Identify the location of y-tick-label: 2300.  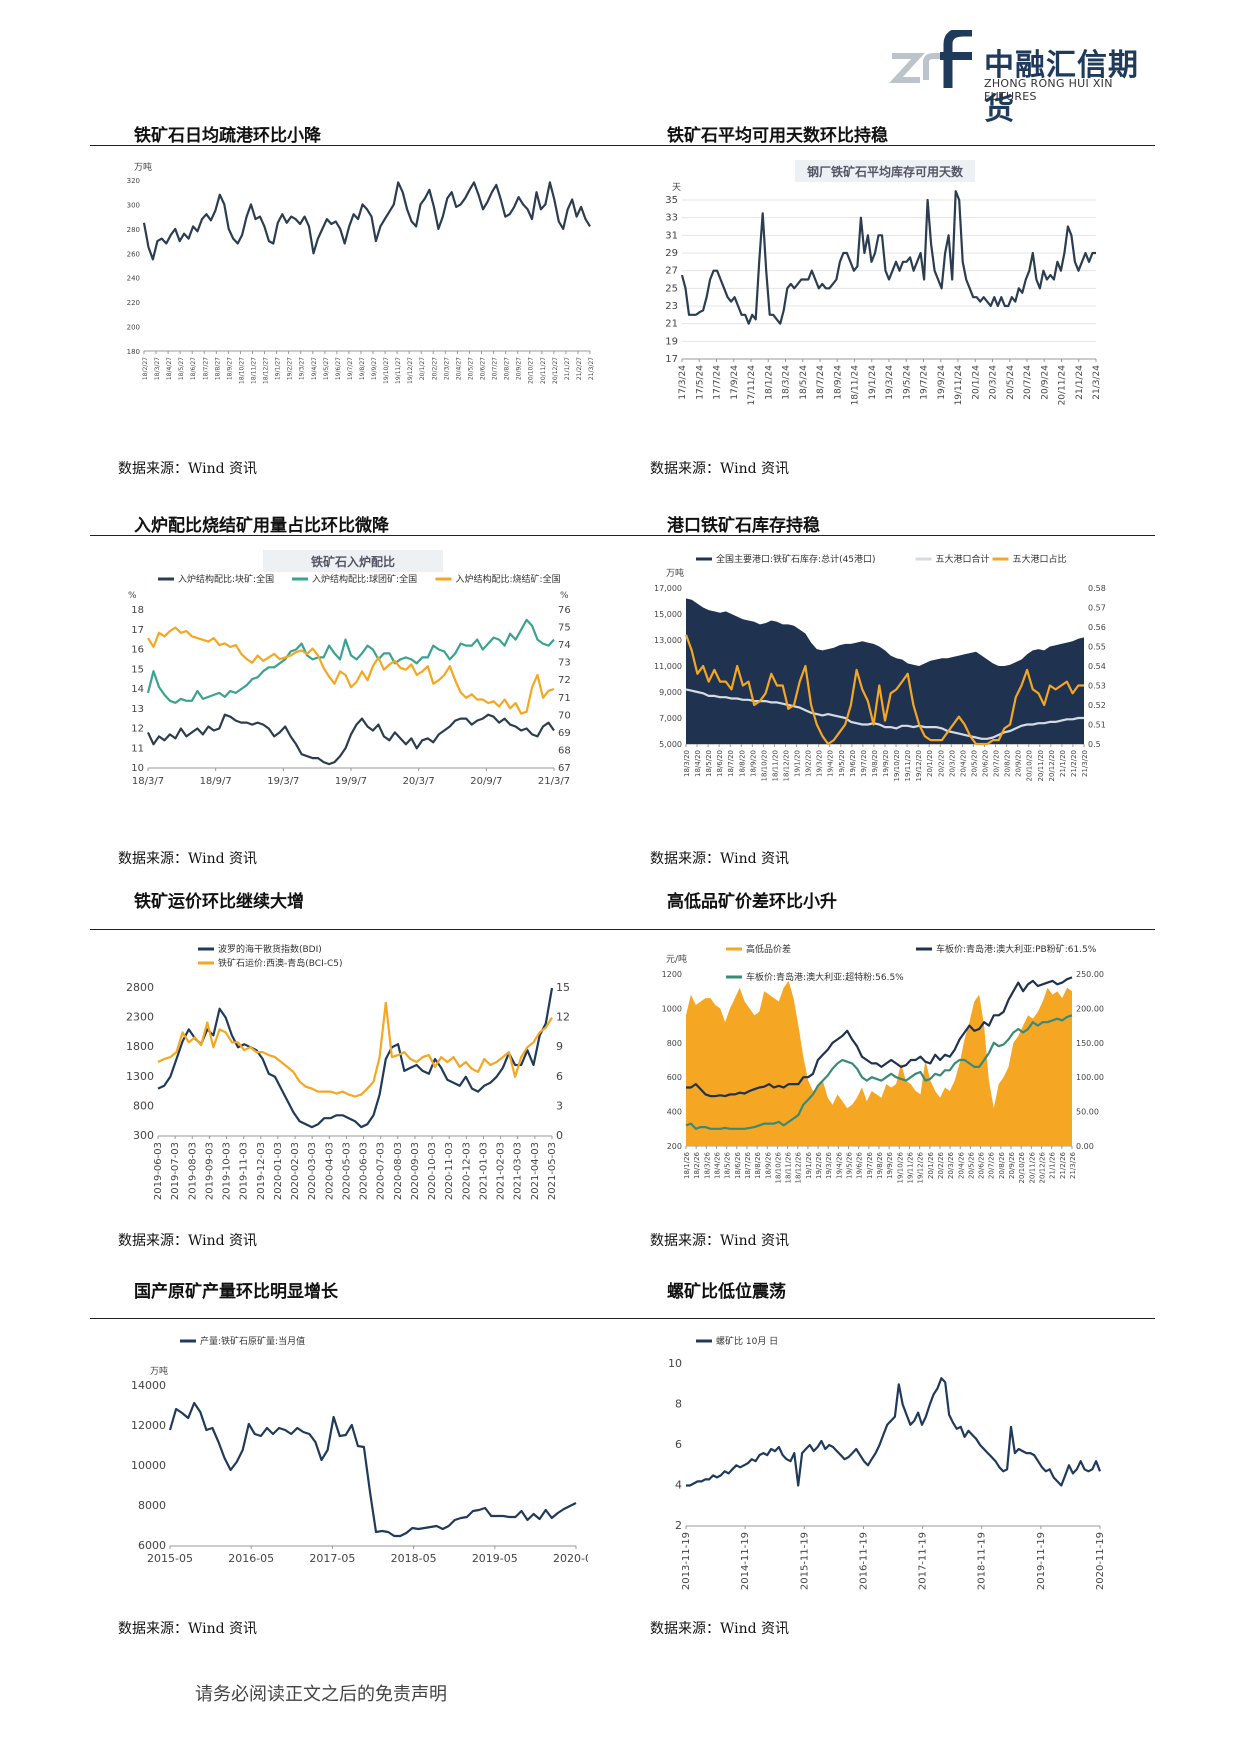
(140, 1017).